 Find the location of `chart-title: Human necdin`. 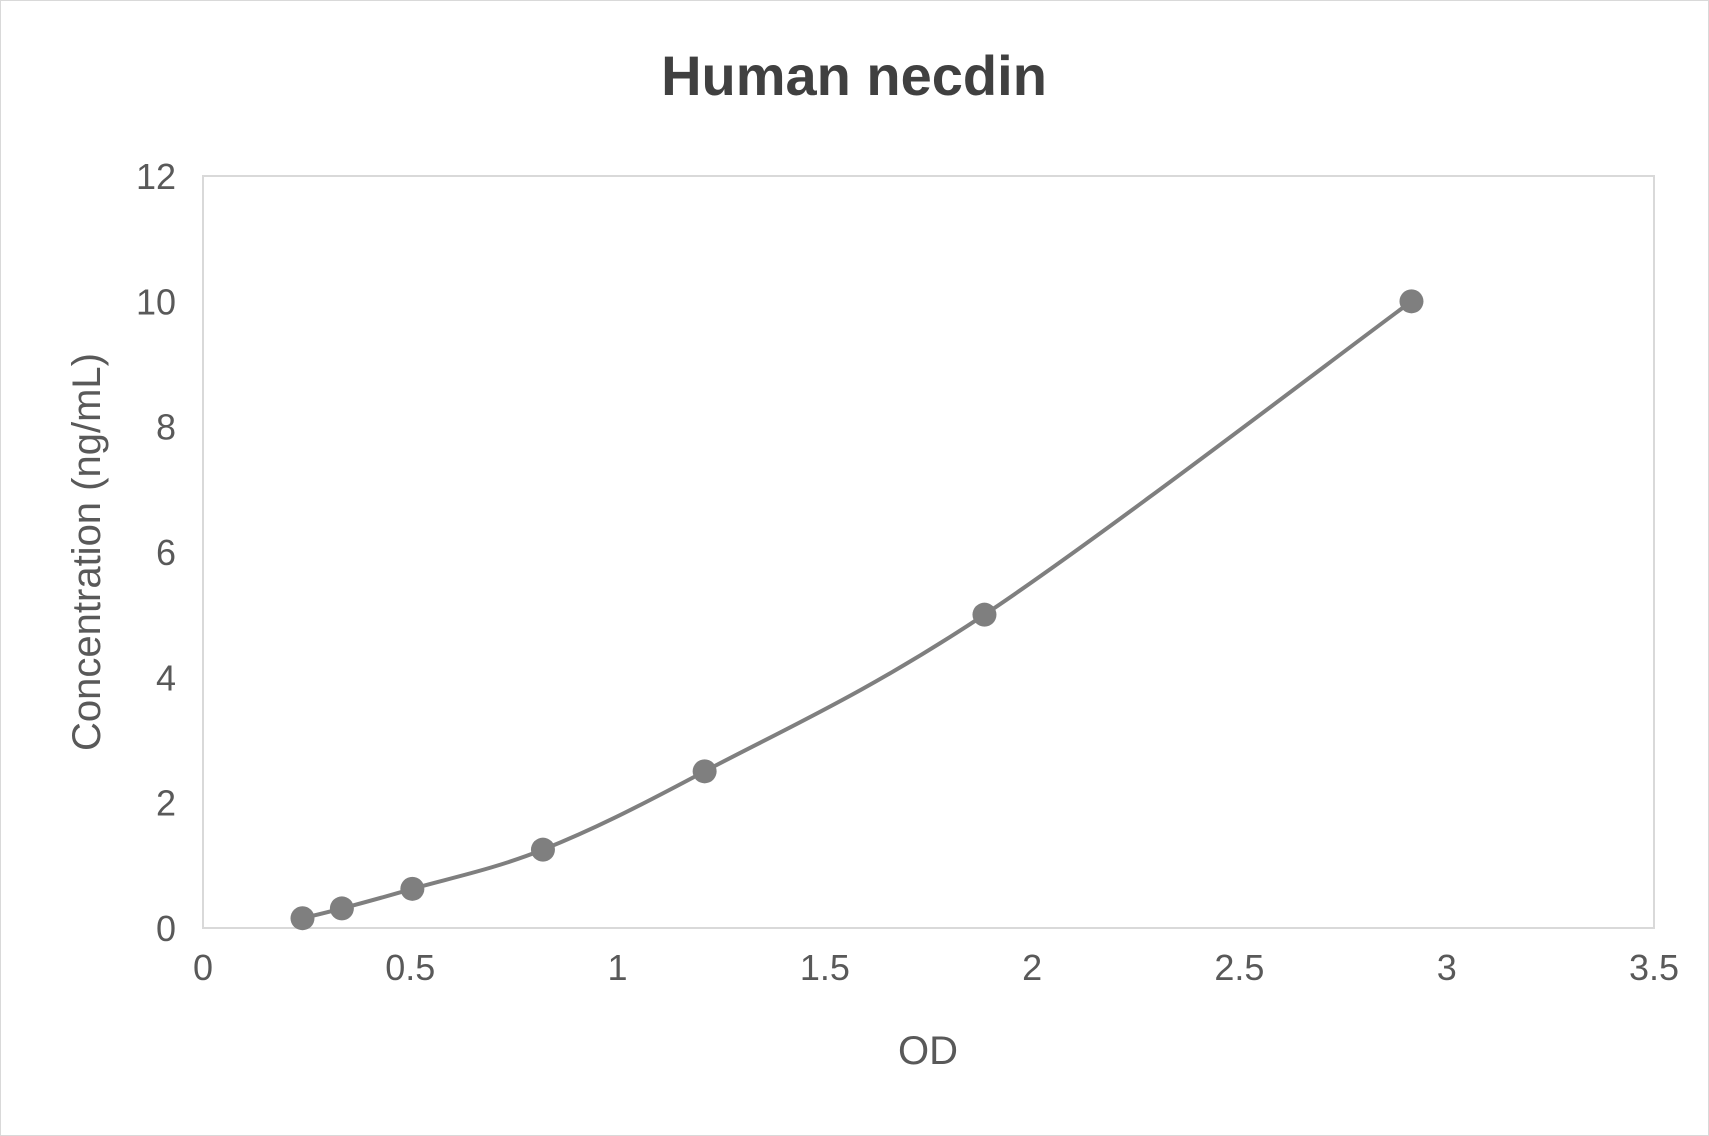

chart-title: Human necdin is located at coordinates (854, 75).